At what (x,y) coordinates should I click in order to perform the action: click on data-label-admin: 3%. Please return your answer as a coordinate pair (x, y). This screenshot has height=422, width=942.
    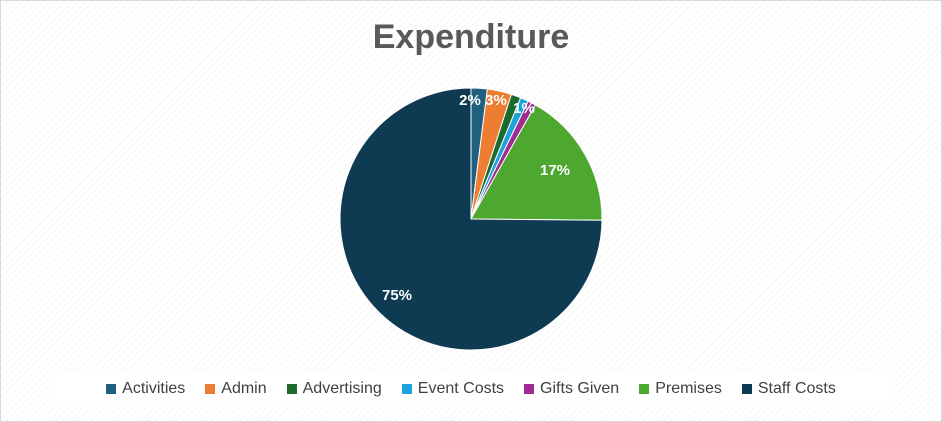
    Looking at the image, I should click on (496, 100).